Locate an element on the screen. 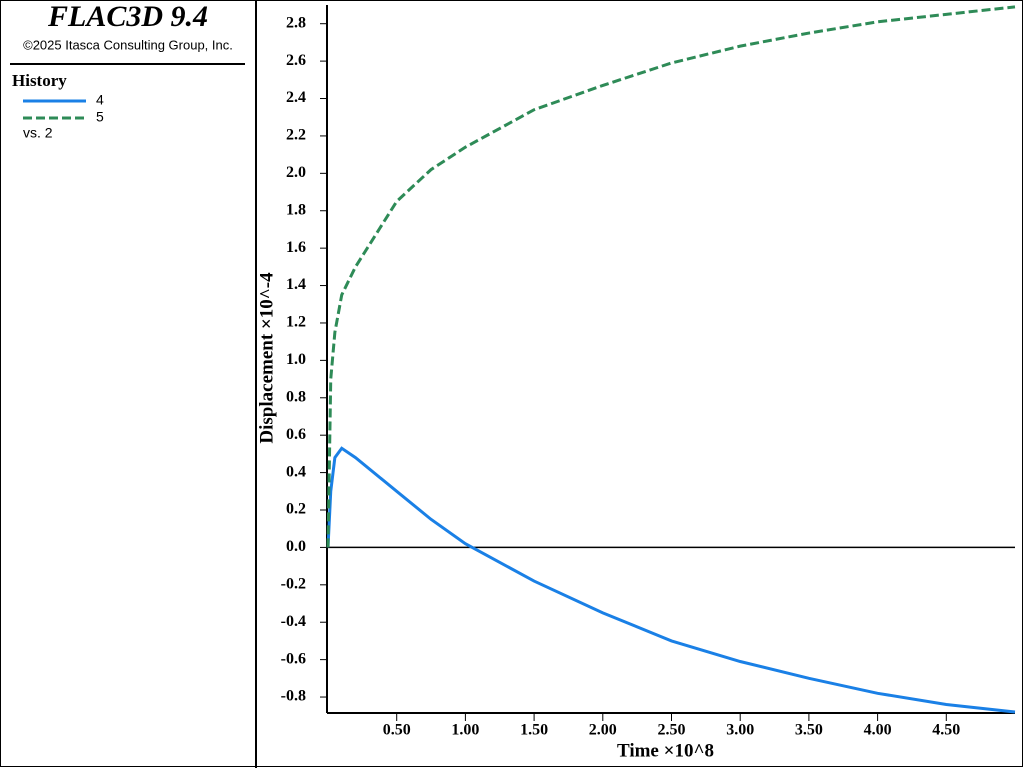 This screenshot has width=1024, height=768. y-tick-label: 0.6 is located at coordinates (296, 434).